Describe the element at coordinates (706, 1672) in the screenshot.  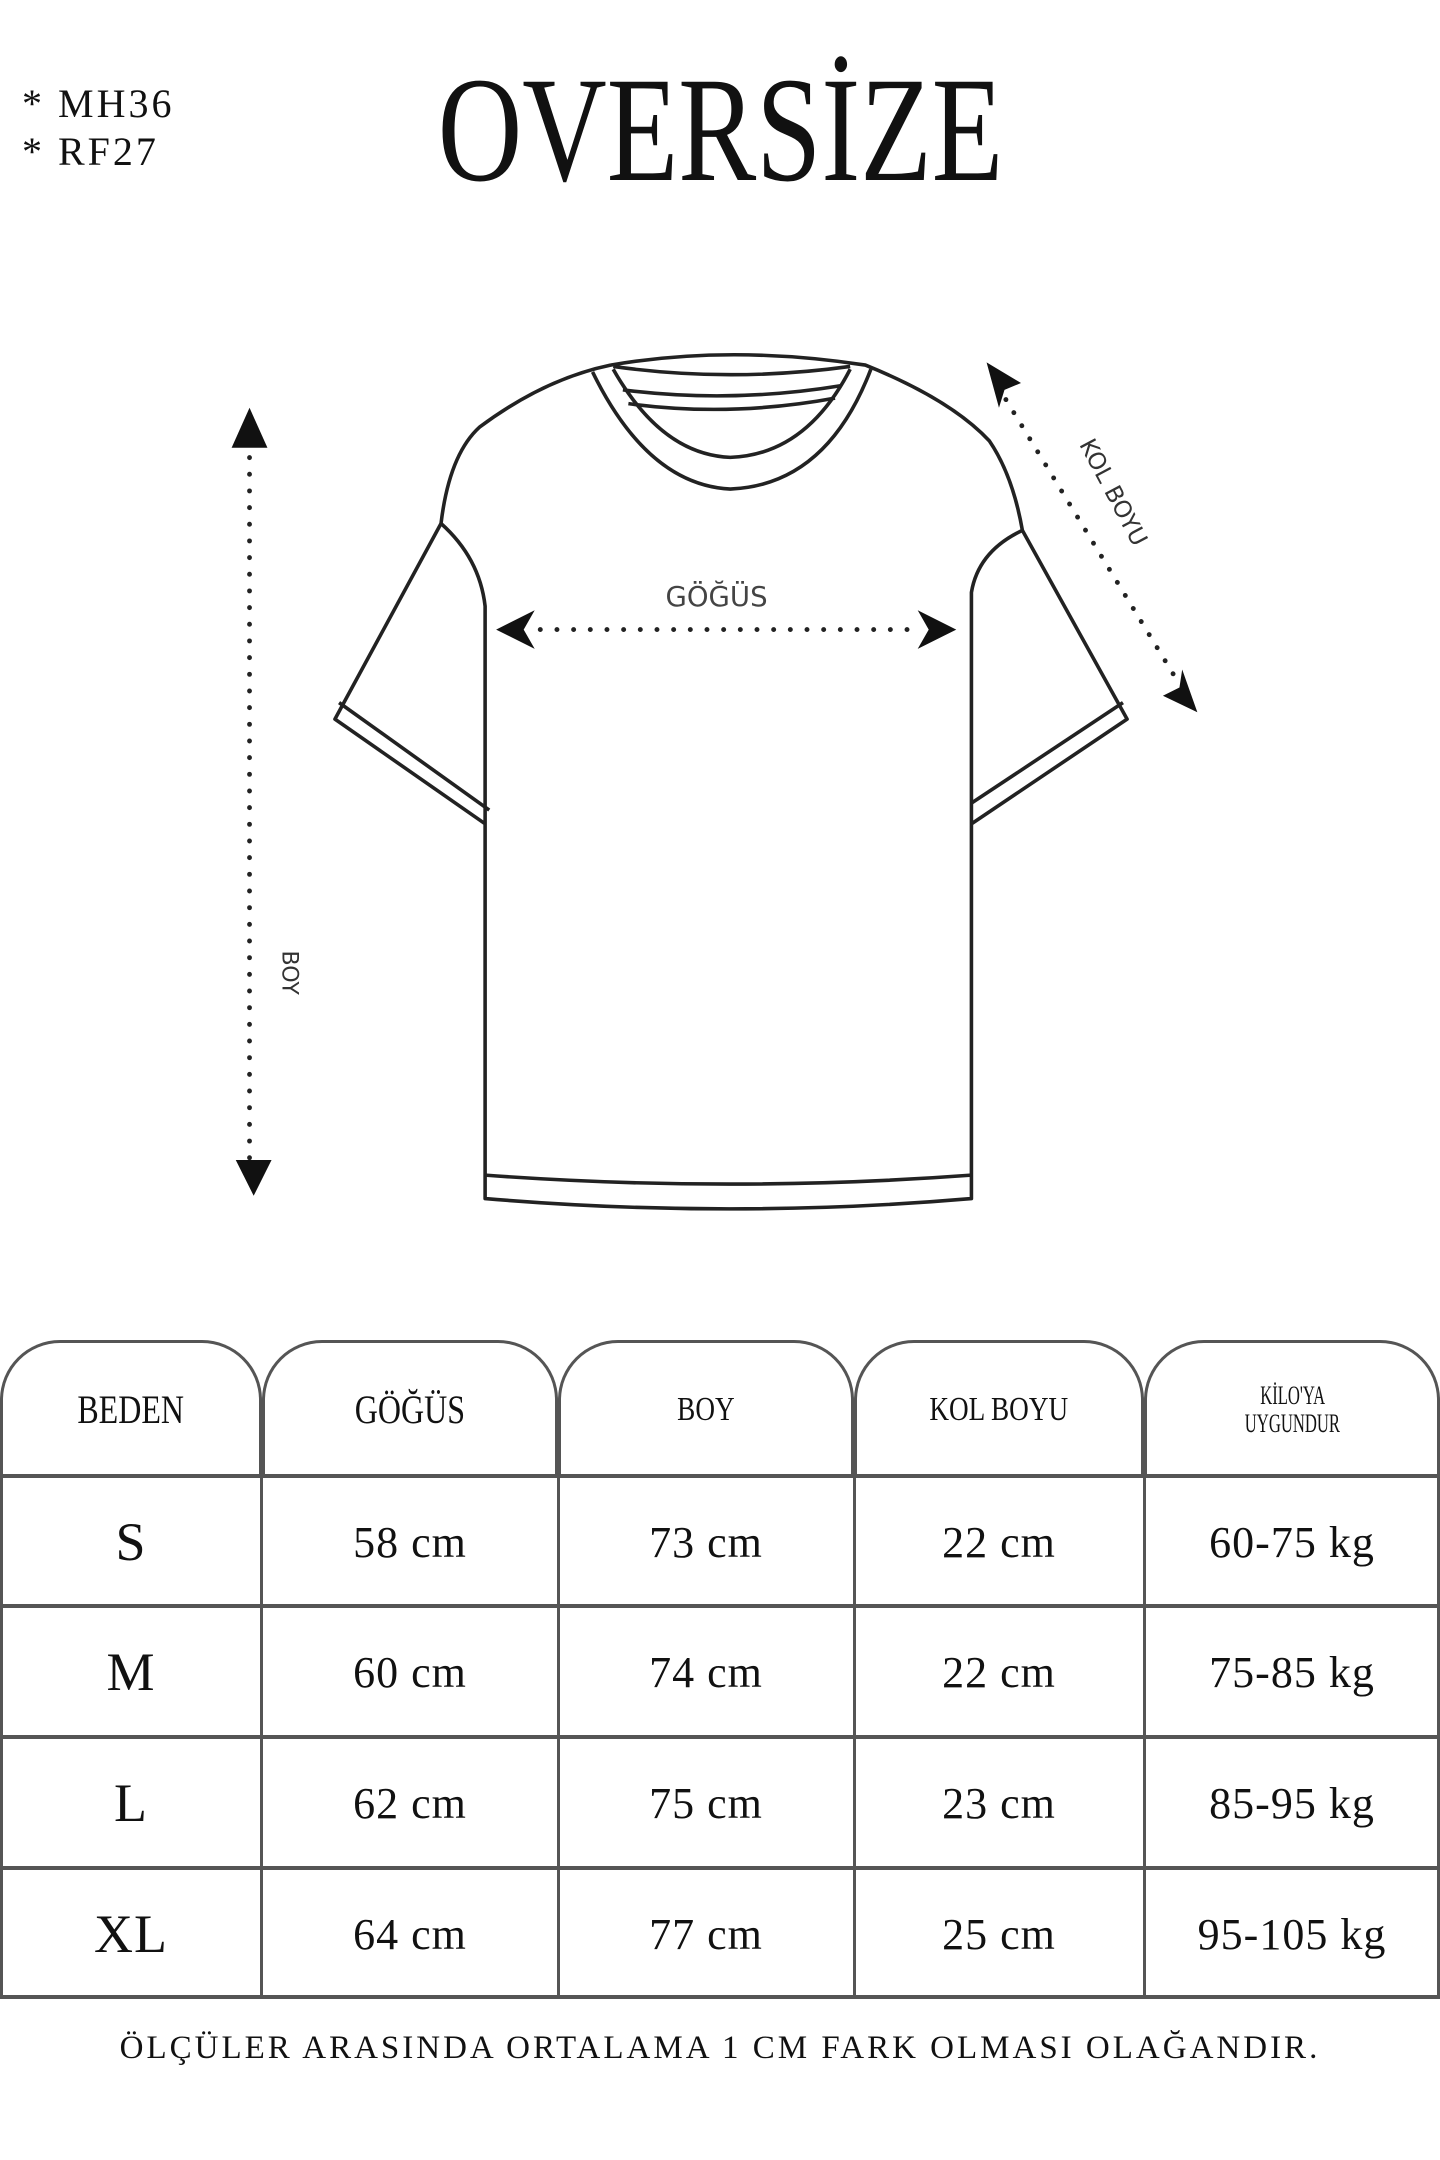
I see `cell-length: 74 cm` at that location.